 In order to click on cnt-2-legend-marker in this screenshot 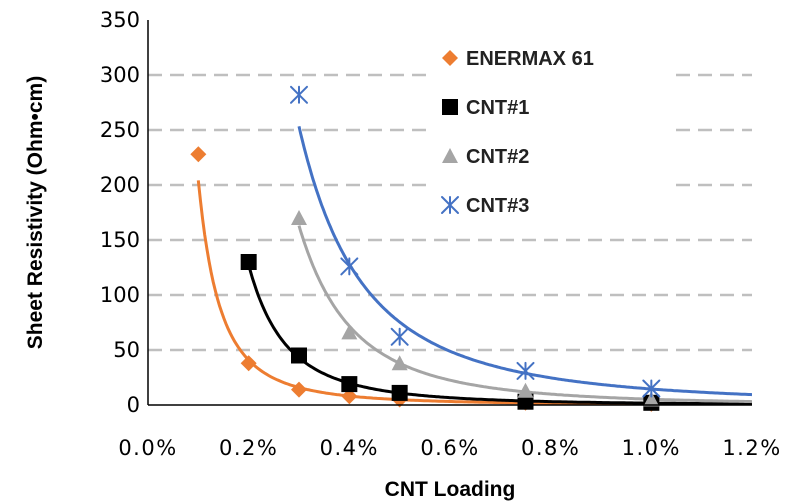, I will do `click(450, 155)`.